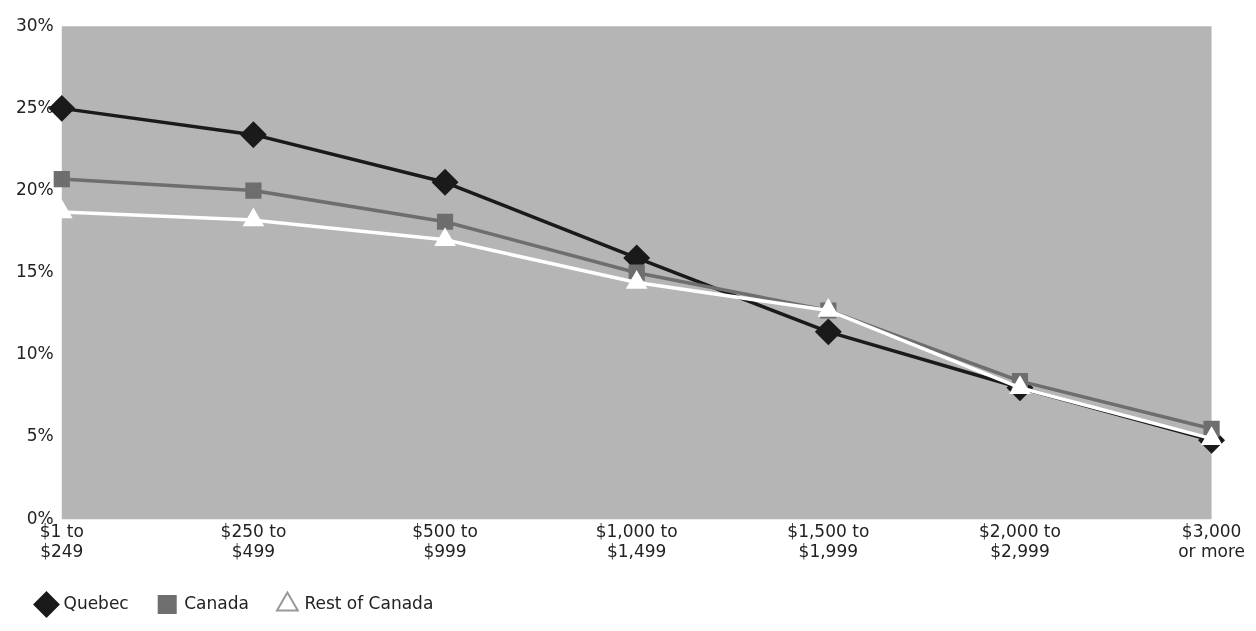 The height and width of the screenshot is (631, 1256). What do you see at coordinates (216, 602) in the screenshot?
I see `legend-label: Canada` at bounding box center [216, 602].